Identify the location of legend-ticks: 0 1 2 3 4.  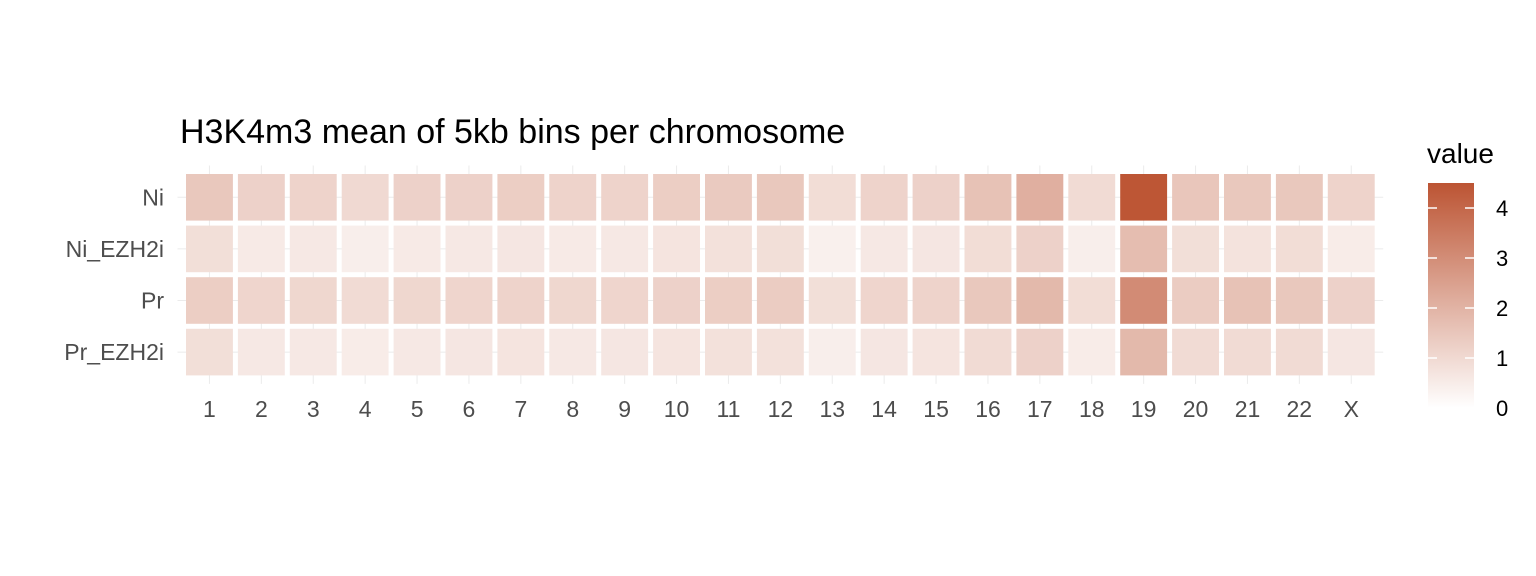
(1468, 308).